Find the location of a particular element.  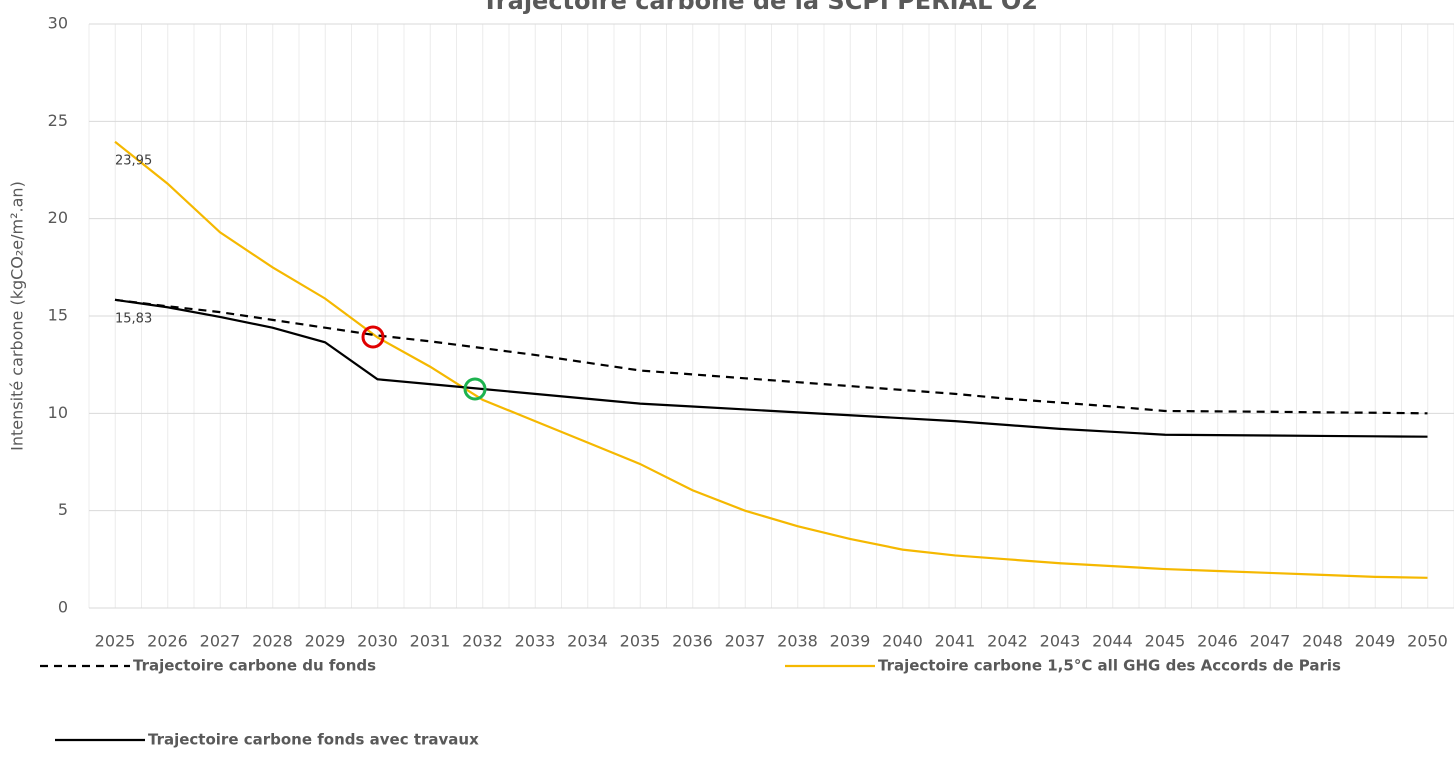

legend-label: Trajectoire carbone du fonds is located at coordinates (254, 666).